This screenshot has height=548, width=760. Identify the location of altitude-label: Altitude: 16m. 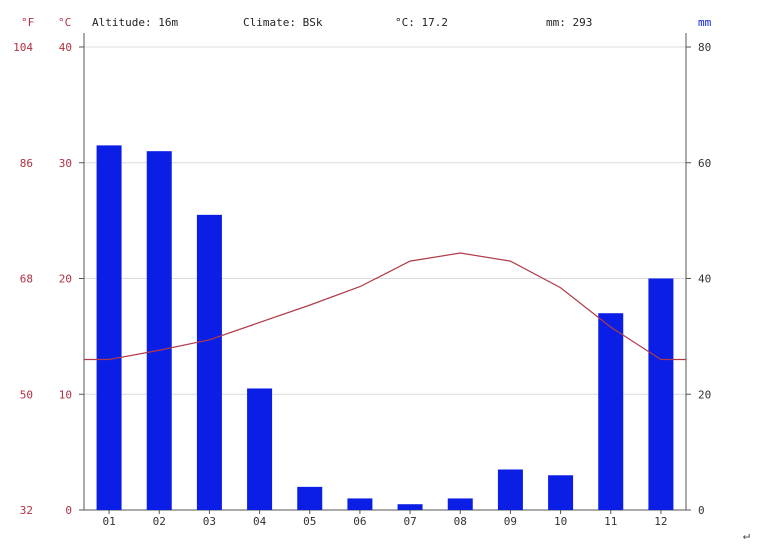
(135, 22).